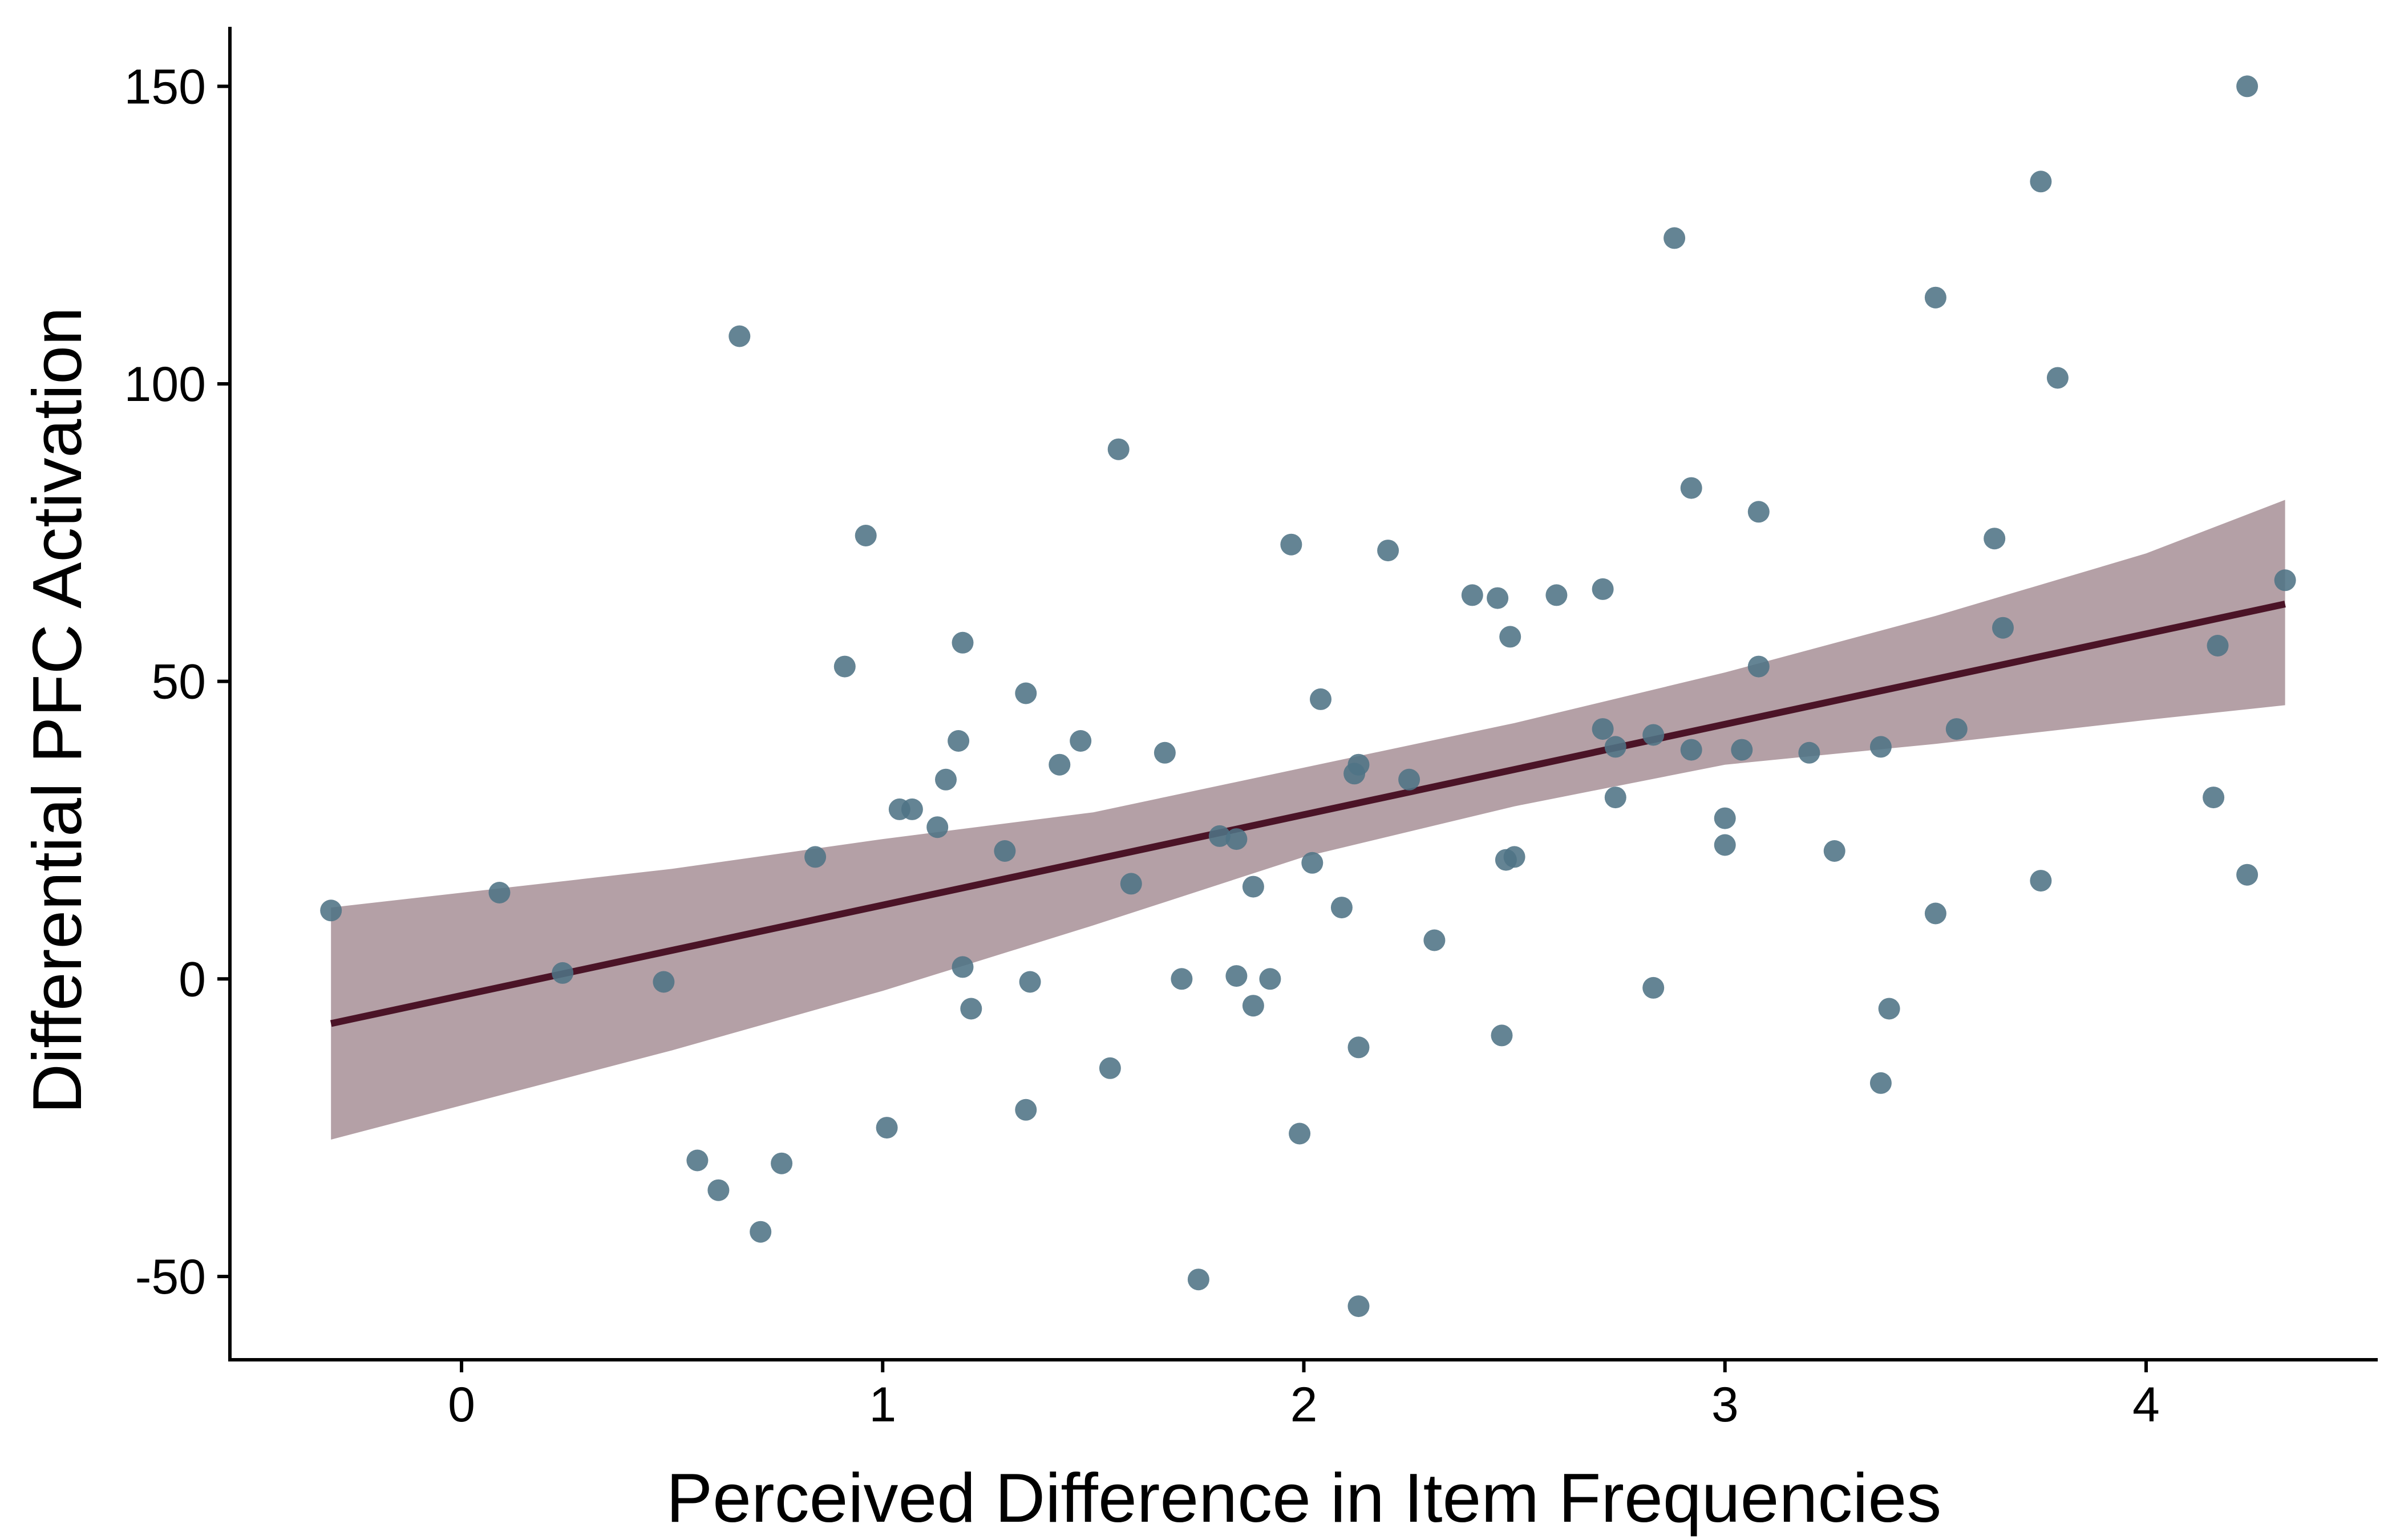 Image resolution: width=2396 pixels, height=1540 pixels. What do you see at coordinates (2146, 1404) in the screenshot?
I see `x-tick-label: 4` at bounding box center [2146, 1404].